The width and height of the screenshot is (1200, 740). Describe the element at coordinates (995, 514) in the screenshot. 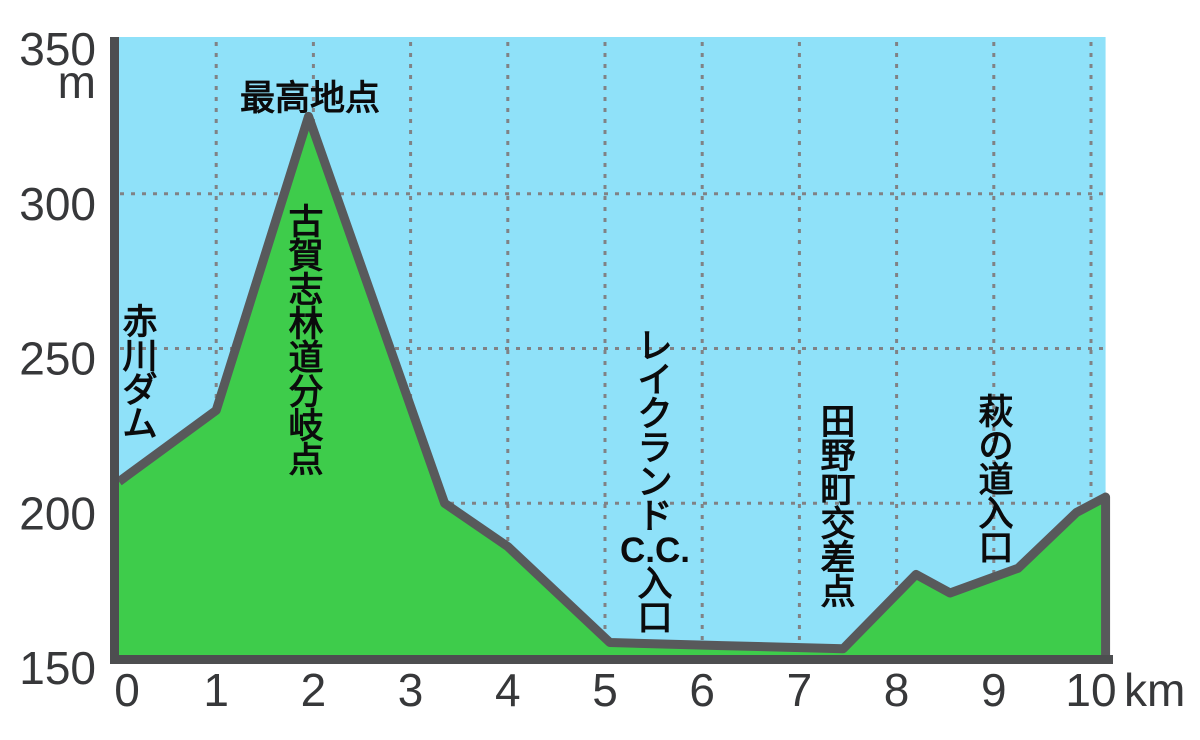

I see `haginomichi-entrance-label-char-3: 入` at that location.